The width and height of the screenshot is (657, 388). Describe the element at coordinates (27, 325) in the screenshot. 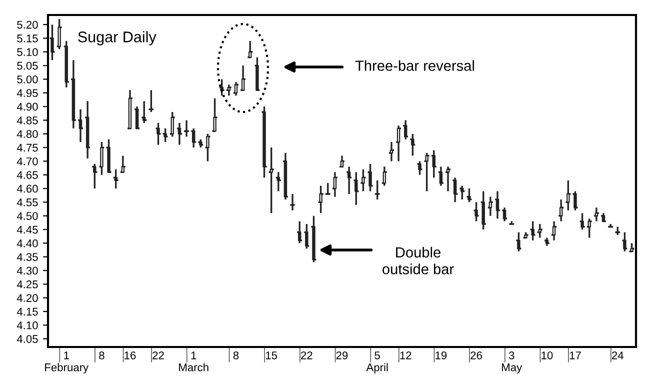

I see `y-tick-label: 4.10` at that location.